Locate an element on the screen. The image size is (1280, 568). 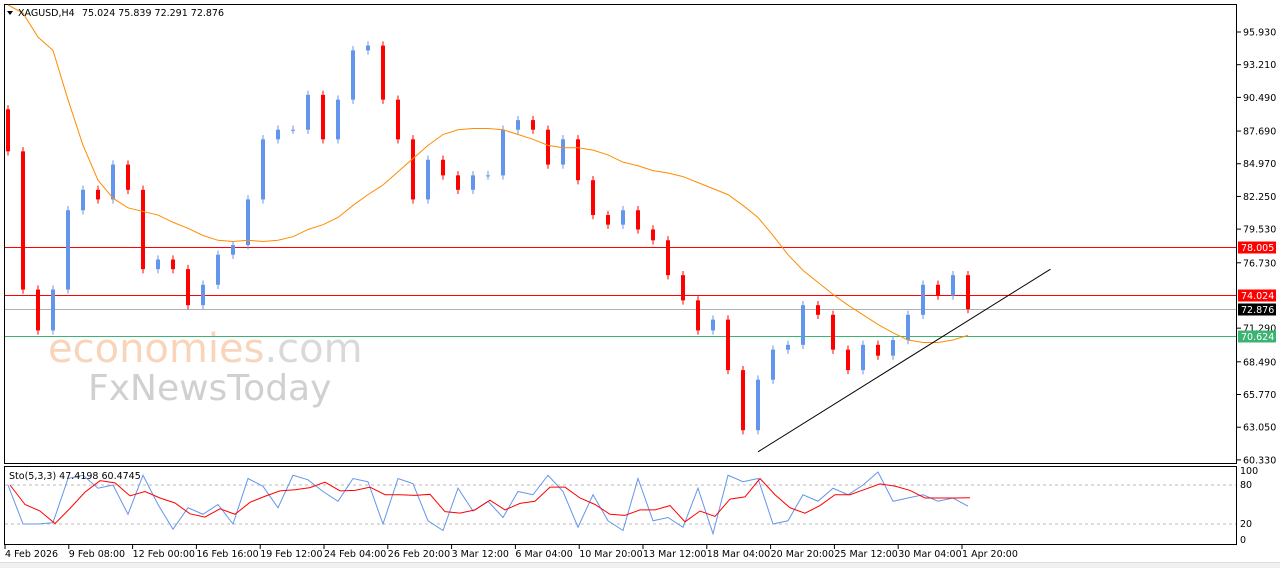
watermark-logo: economies.com FxNewsToday is located at coordinates (205, 367).